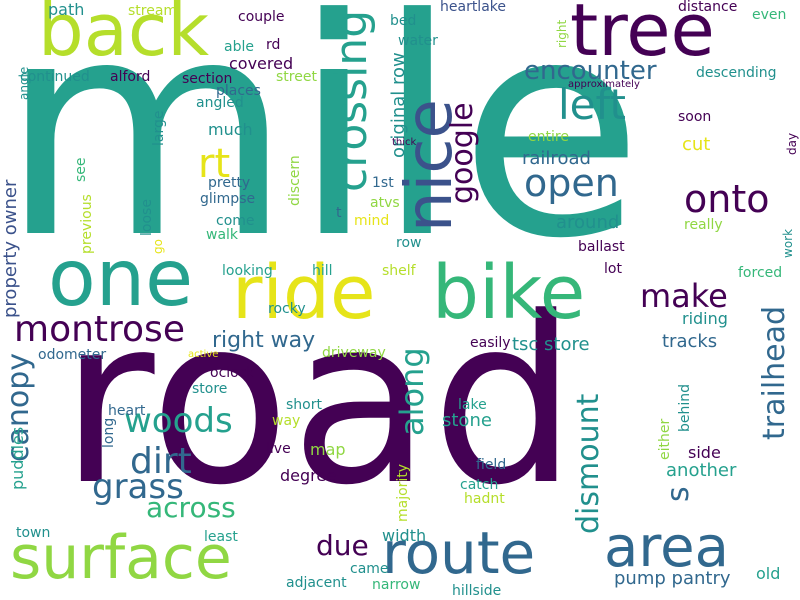  Describe the element at coordinates (556, 158) in the screenshot. I see `word-railroad: railroad` at that location.